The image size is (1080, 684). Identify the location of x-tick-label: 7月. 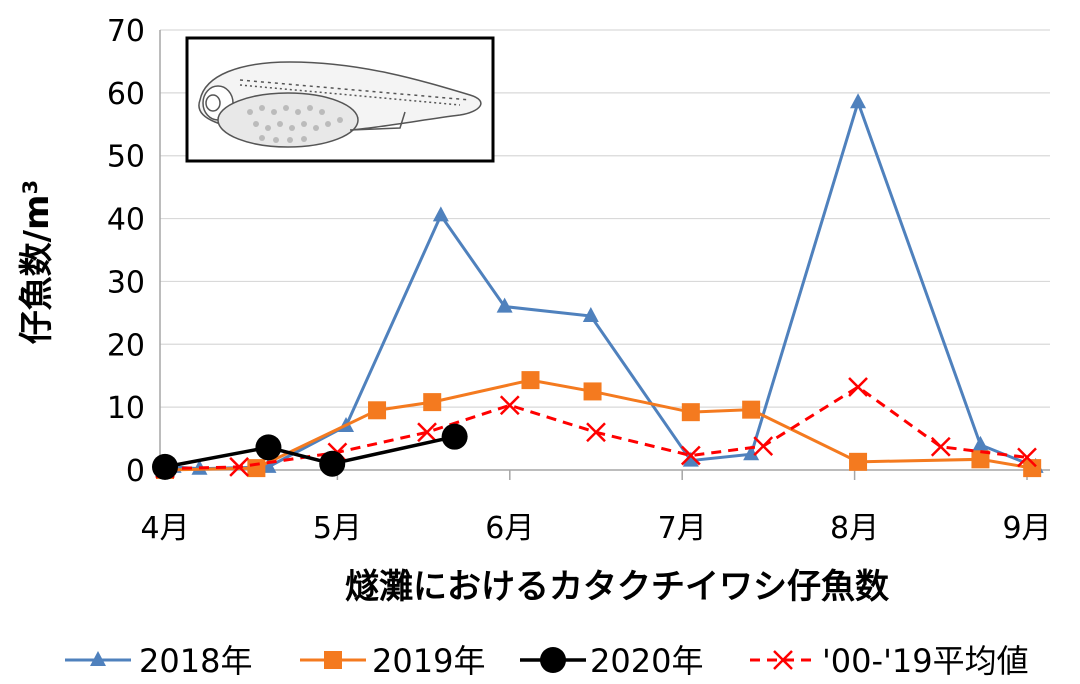
(682, 528).